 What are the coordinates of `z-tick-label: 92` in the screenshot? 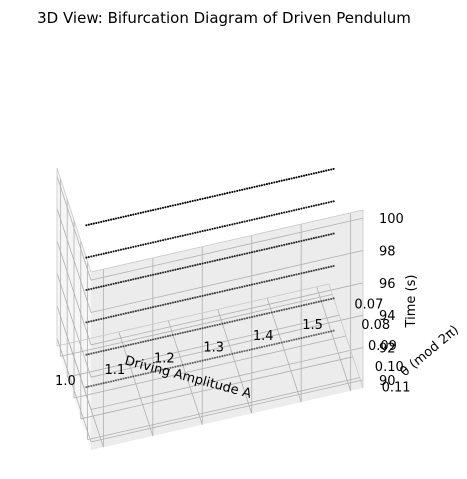 It's located at (387, 349).